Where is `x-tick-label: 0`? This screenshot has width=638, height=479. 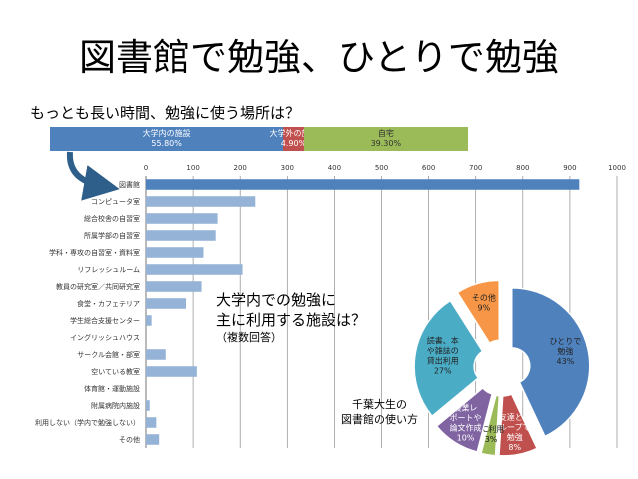
x-tick-label: 0 is located at coordinates (146, 168).